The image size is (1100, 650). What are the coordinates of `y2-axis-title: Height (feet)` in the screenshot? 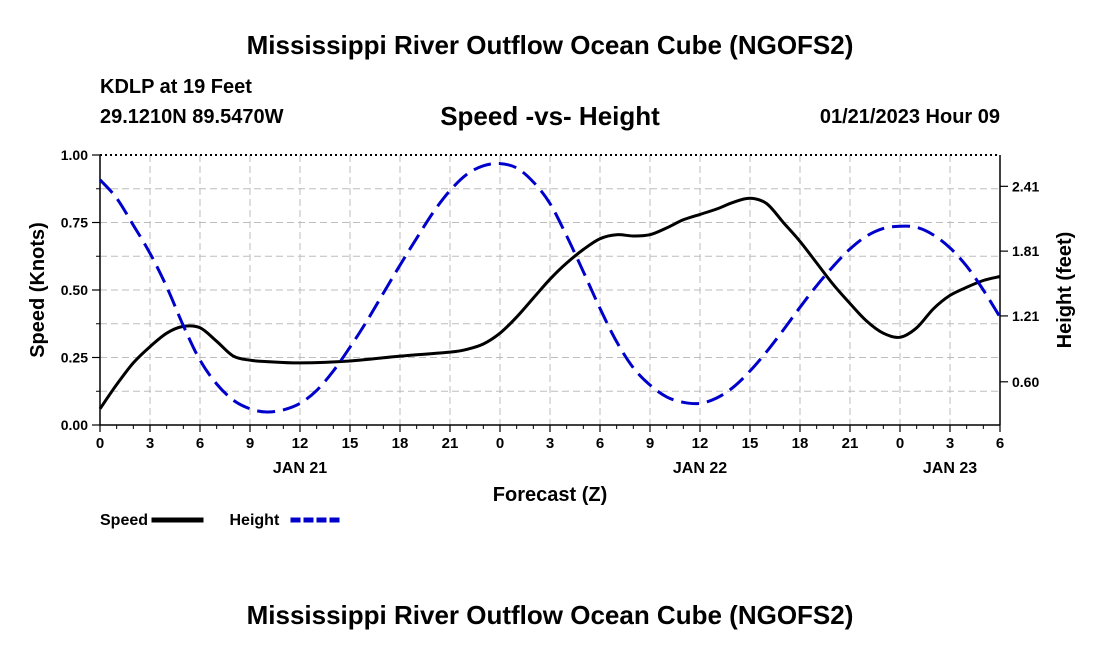 It's located at (1065, 290).